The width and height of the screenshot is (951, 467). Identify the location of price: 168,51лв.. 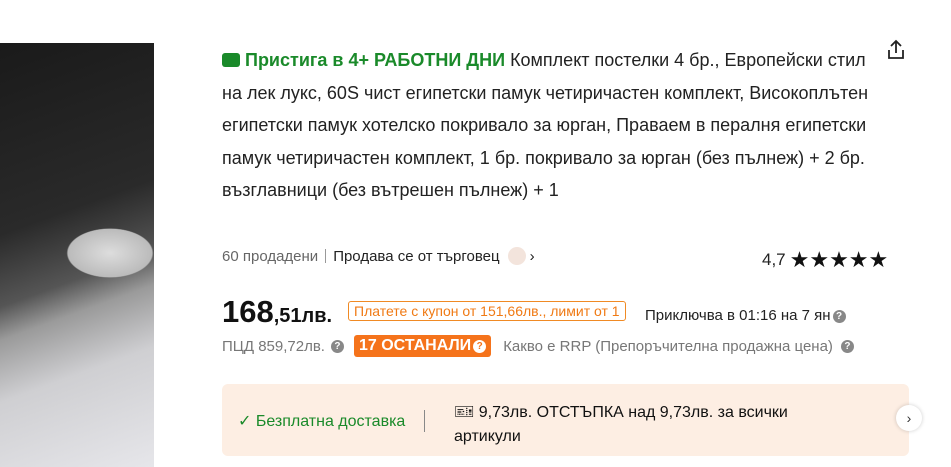
(277, 312).